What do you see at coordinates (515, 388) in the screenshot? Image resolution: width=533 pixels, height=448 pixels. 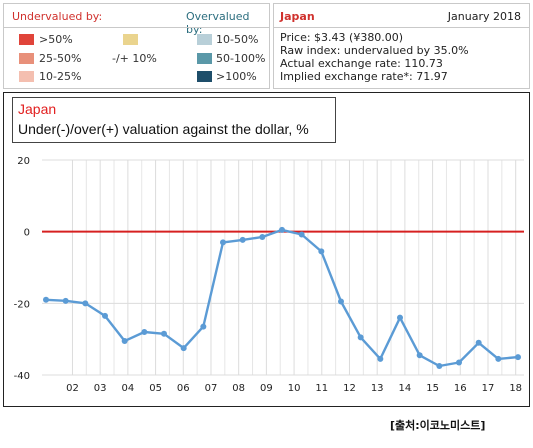 I see `x-tick-label-18: 18` at bounding box center [515, 388].